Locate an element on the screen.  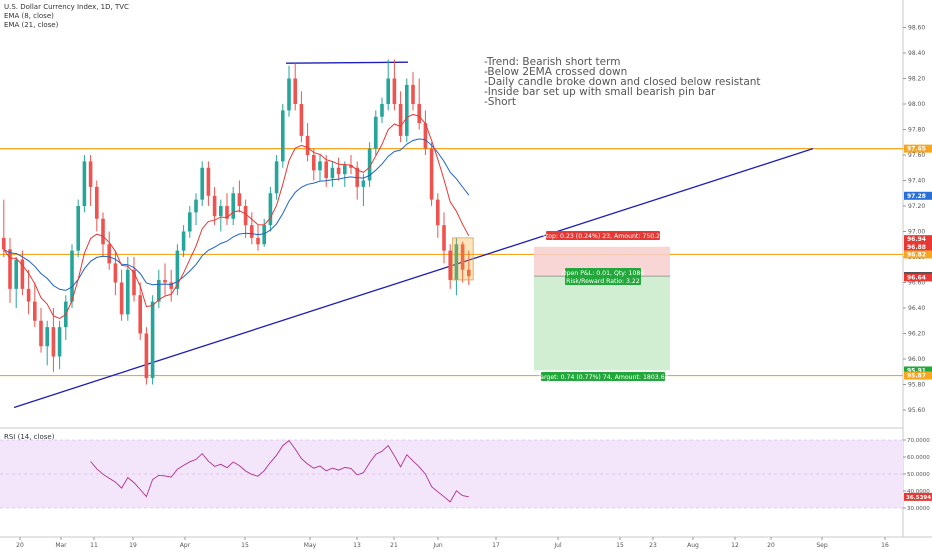
ema8-legend: EMA (8, close) is located at coordinates (29, 16).